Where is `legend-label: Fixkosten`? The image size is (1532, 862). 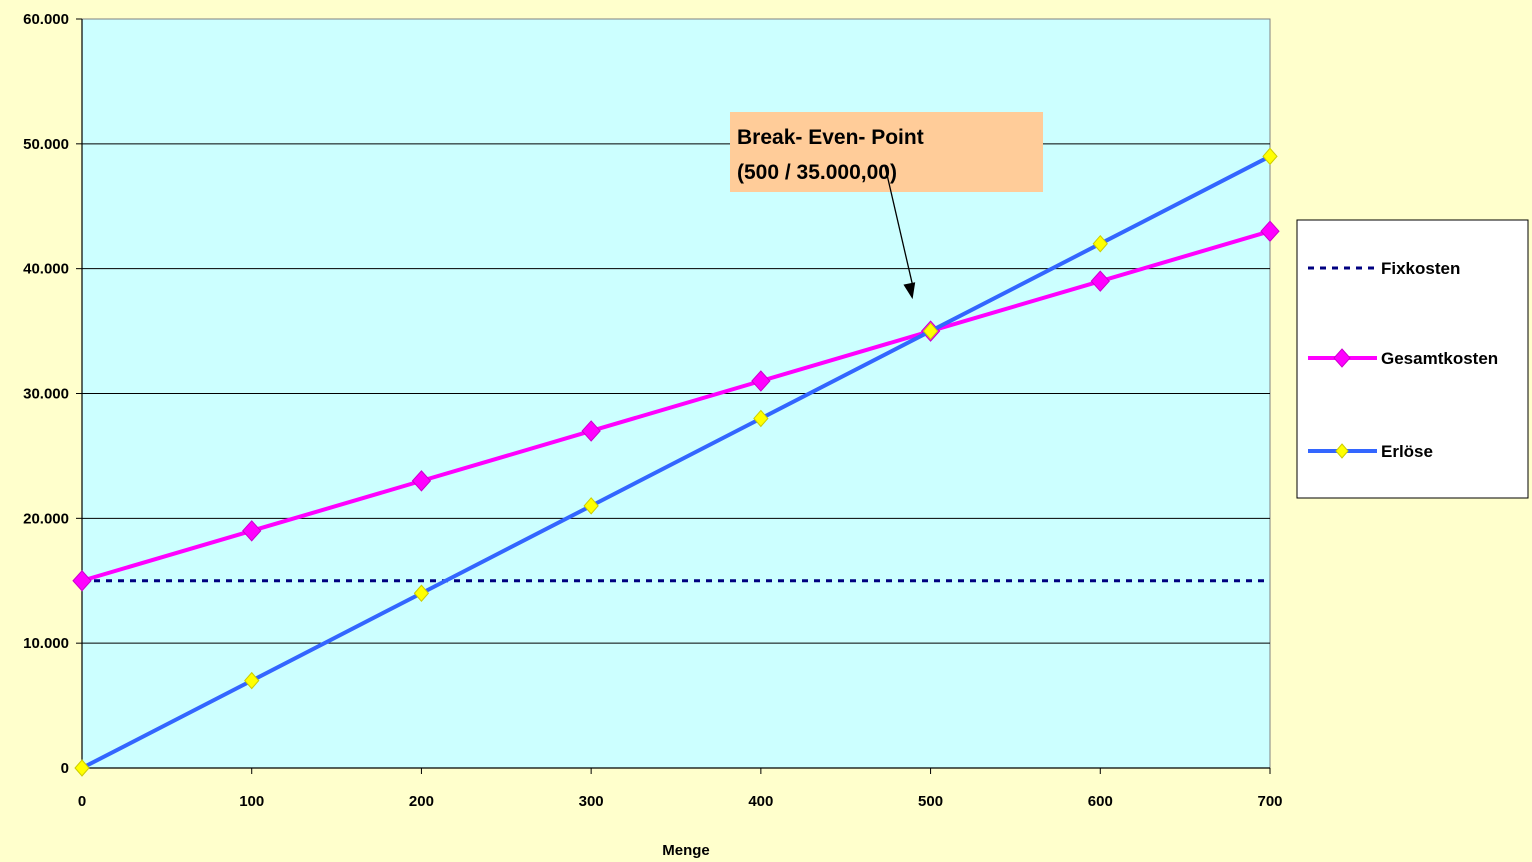 legend-label: Fixkosten is located at coordinates (1420, 268).